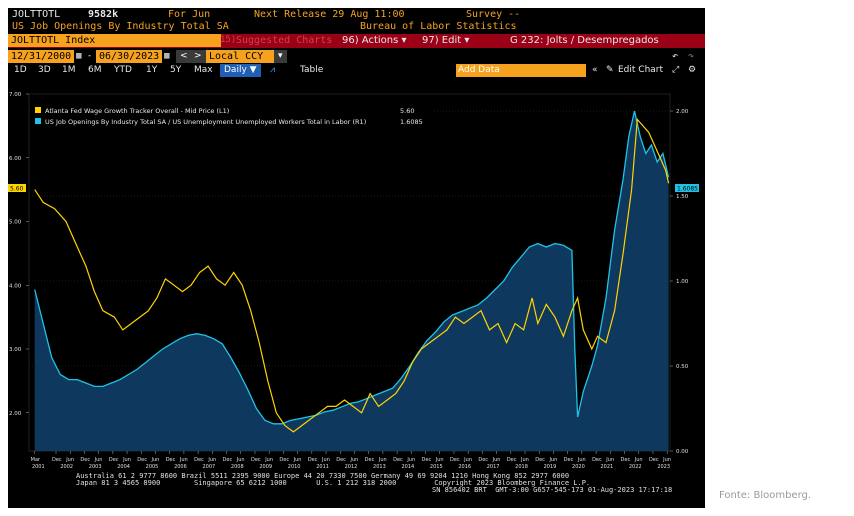  What do you see at coordinates (606, 467) in the screenshot?
I see `x-axis-year-label: 2021` at bounding box center [606, 467].